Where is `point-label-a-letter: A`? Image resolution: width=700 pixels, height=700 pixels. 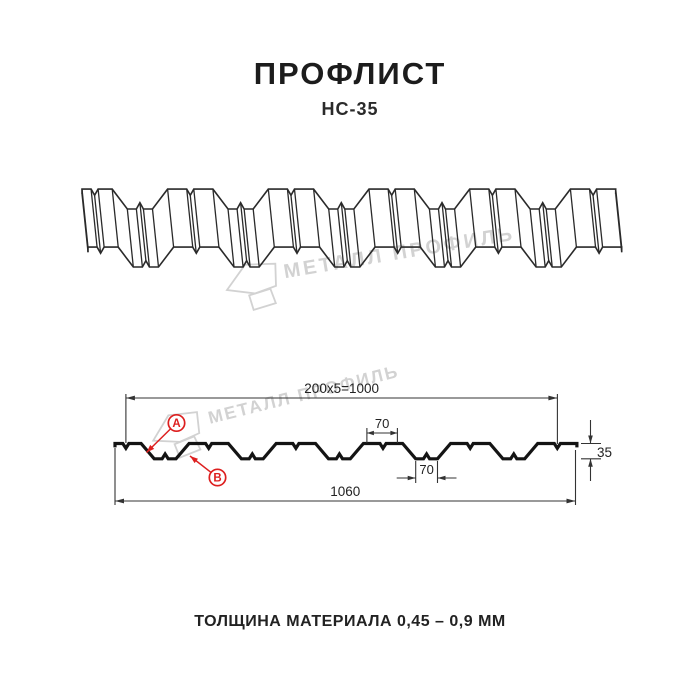 point-label-a-letter: A is located at coordinates (176, 424).